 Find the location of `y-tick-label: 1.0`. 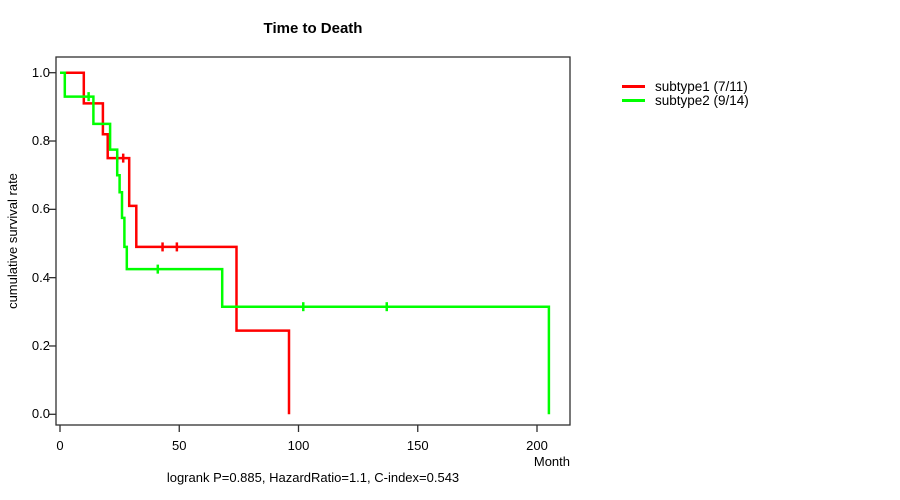

y-tick-label: 1.0 is located at coordinates (40, 72).